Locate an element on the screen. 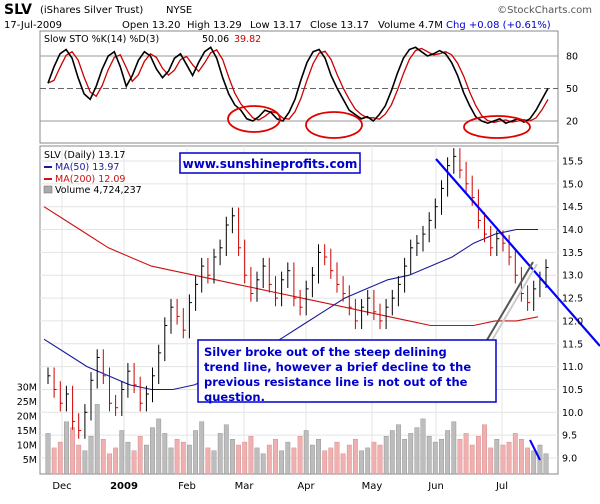  month-axis: Dec 2009 Feb Mar Apr May Jun Jul is located at coordinates (280, 486).